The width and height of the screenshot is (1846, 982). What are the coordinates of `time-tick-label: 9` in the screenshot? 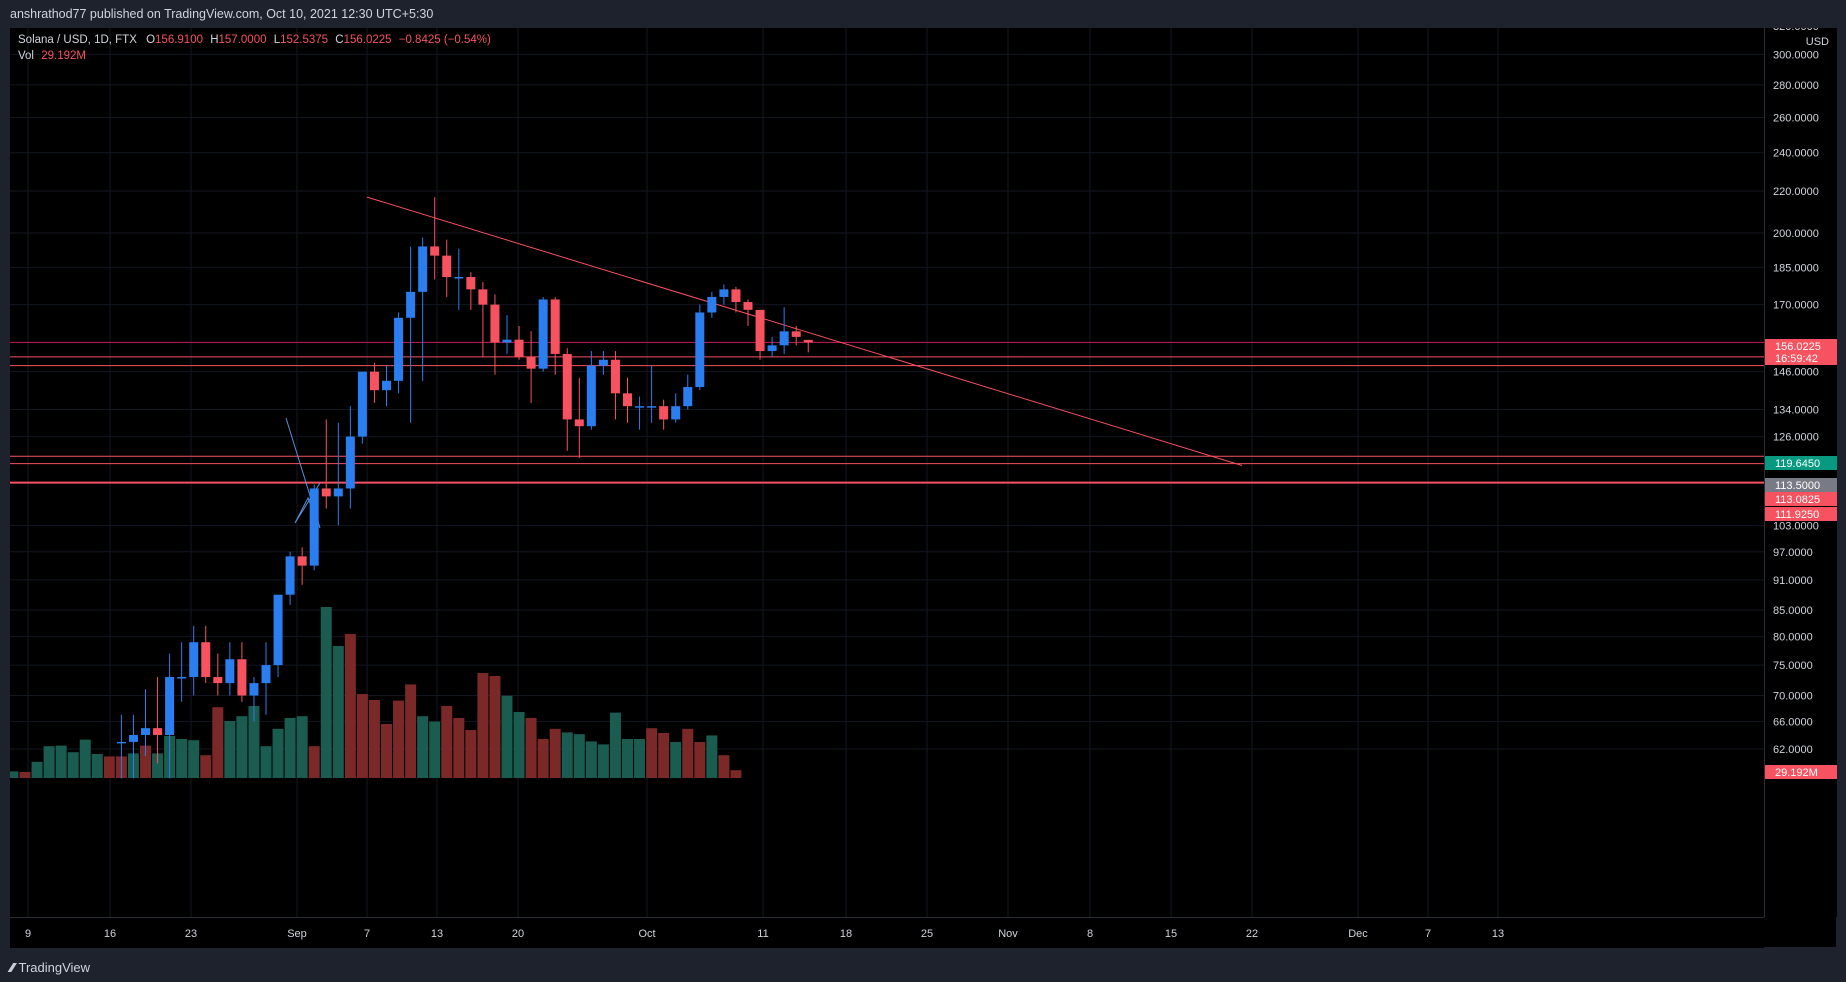 It's located at (28, 934).